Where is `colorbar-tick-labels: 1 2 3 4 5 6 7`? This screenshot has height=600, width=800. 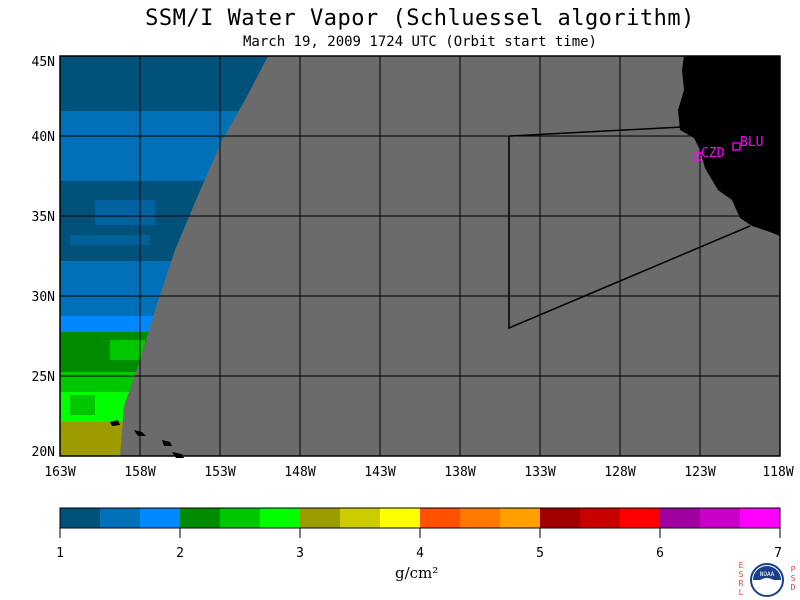 colorbar-tick-labels: 1 2 3 4 5 6 7 is located at coordinates (419, 553).